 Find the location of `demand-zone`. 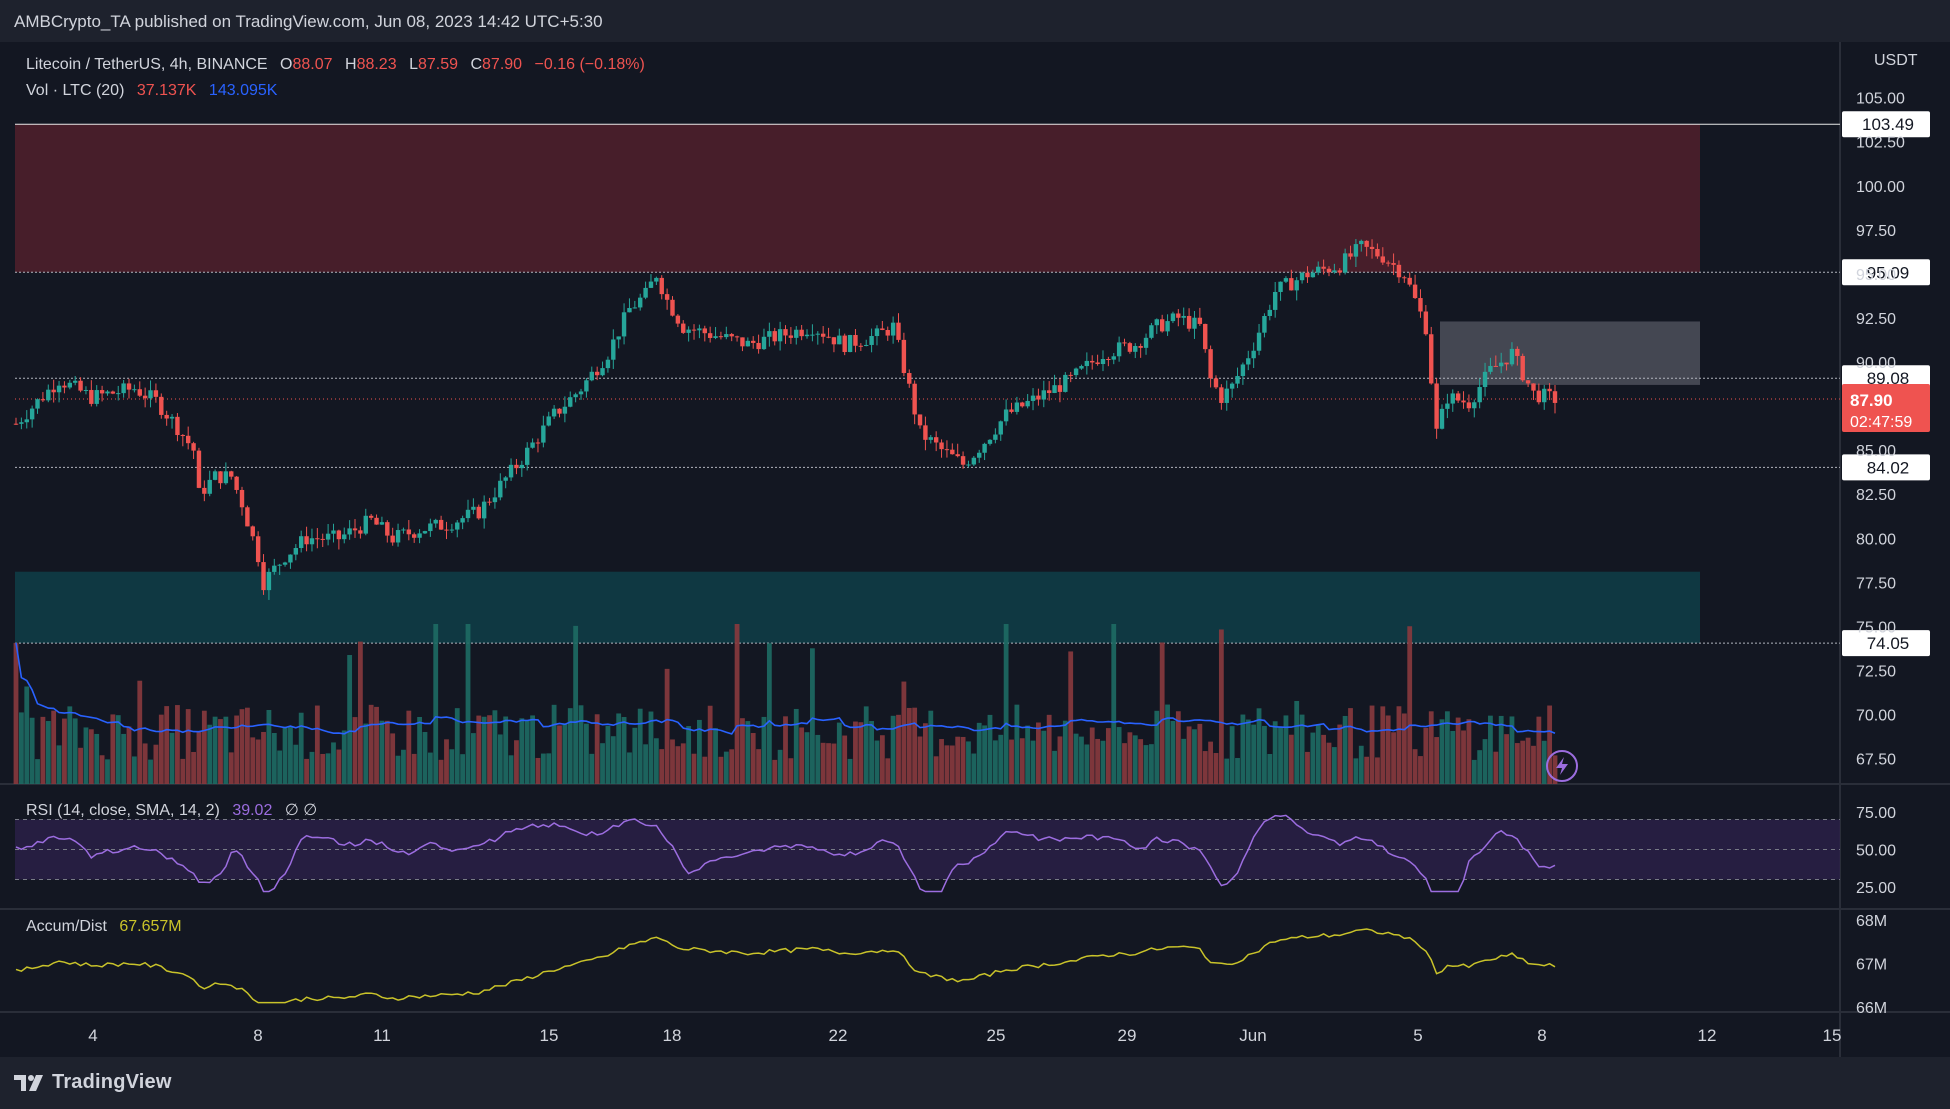

demand-zone is located at coordinates (857, 607).